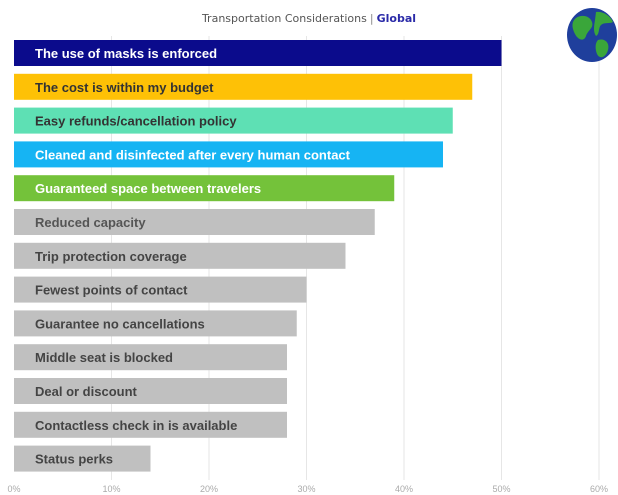 The height and width of the screenshot is (495, 618). Describe the element at coordinates (74, 459) in the screenshot. I see `bar-label: Status perks` at that location.